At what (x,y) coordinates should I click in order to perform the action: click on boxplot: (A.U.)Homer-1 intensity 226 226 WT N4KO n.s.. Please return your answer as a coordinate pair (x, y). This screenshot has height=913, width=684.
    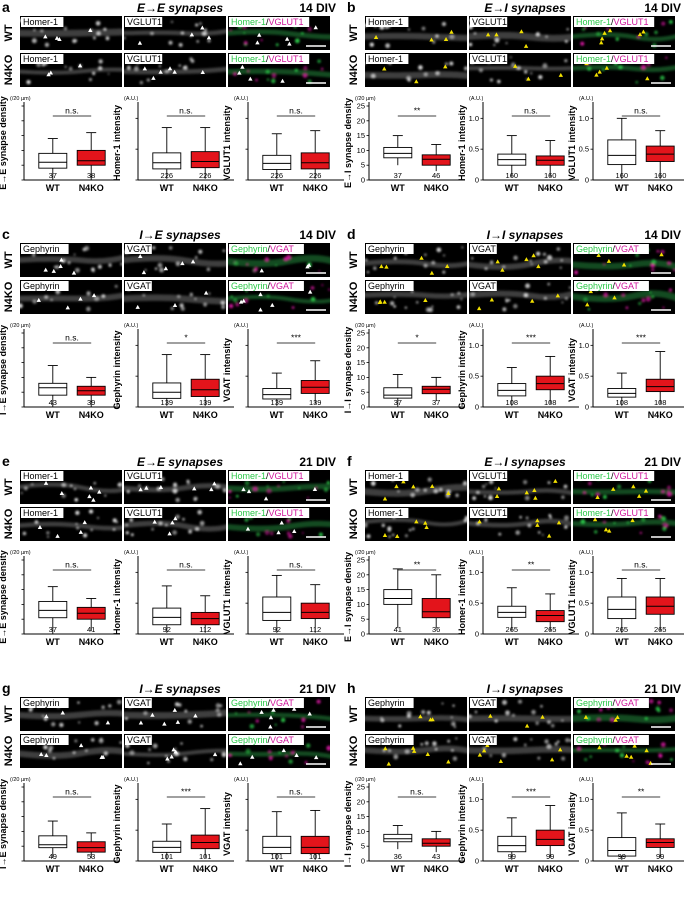
    Looking at the image, I should click on (173, 144).